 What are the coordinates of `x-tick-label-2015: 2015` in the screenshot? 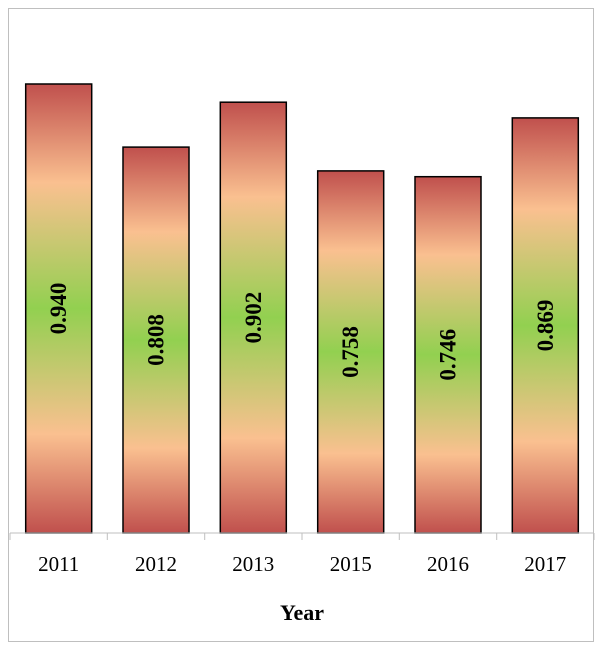 It's located at (351, 564).